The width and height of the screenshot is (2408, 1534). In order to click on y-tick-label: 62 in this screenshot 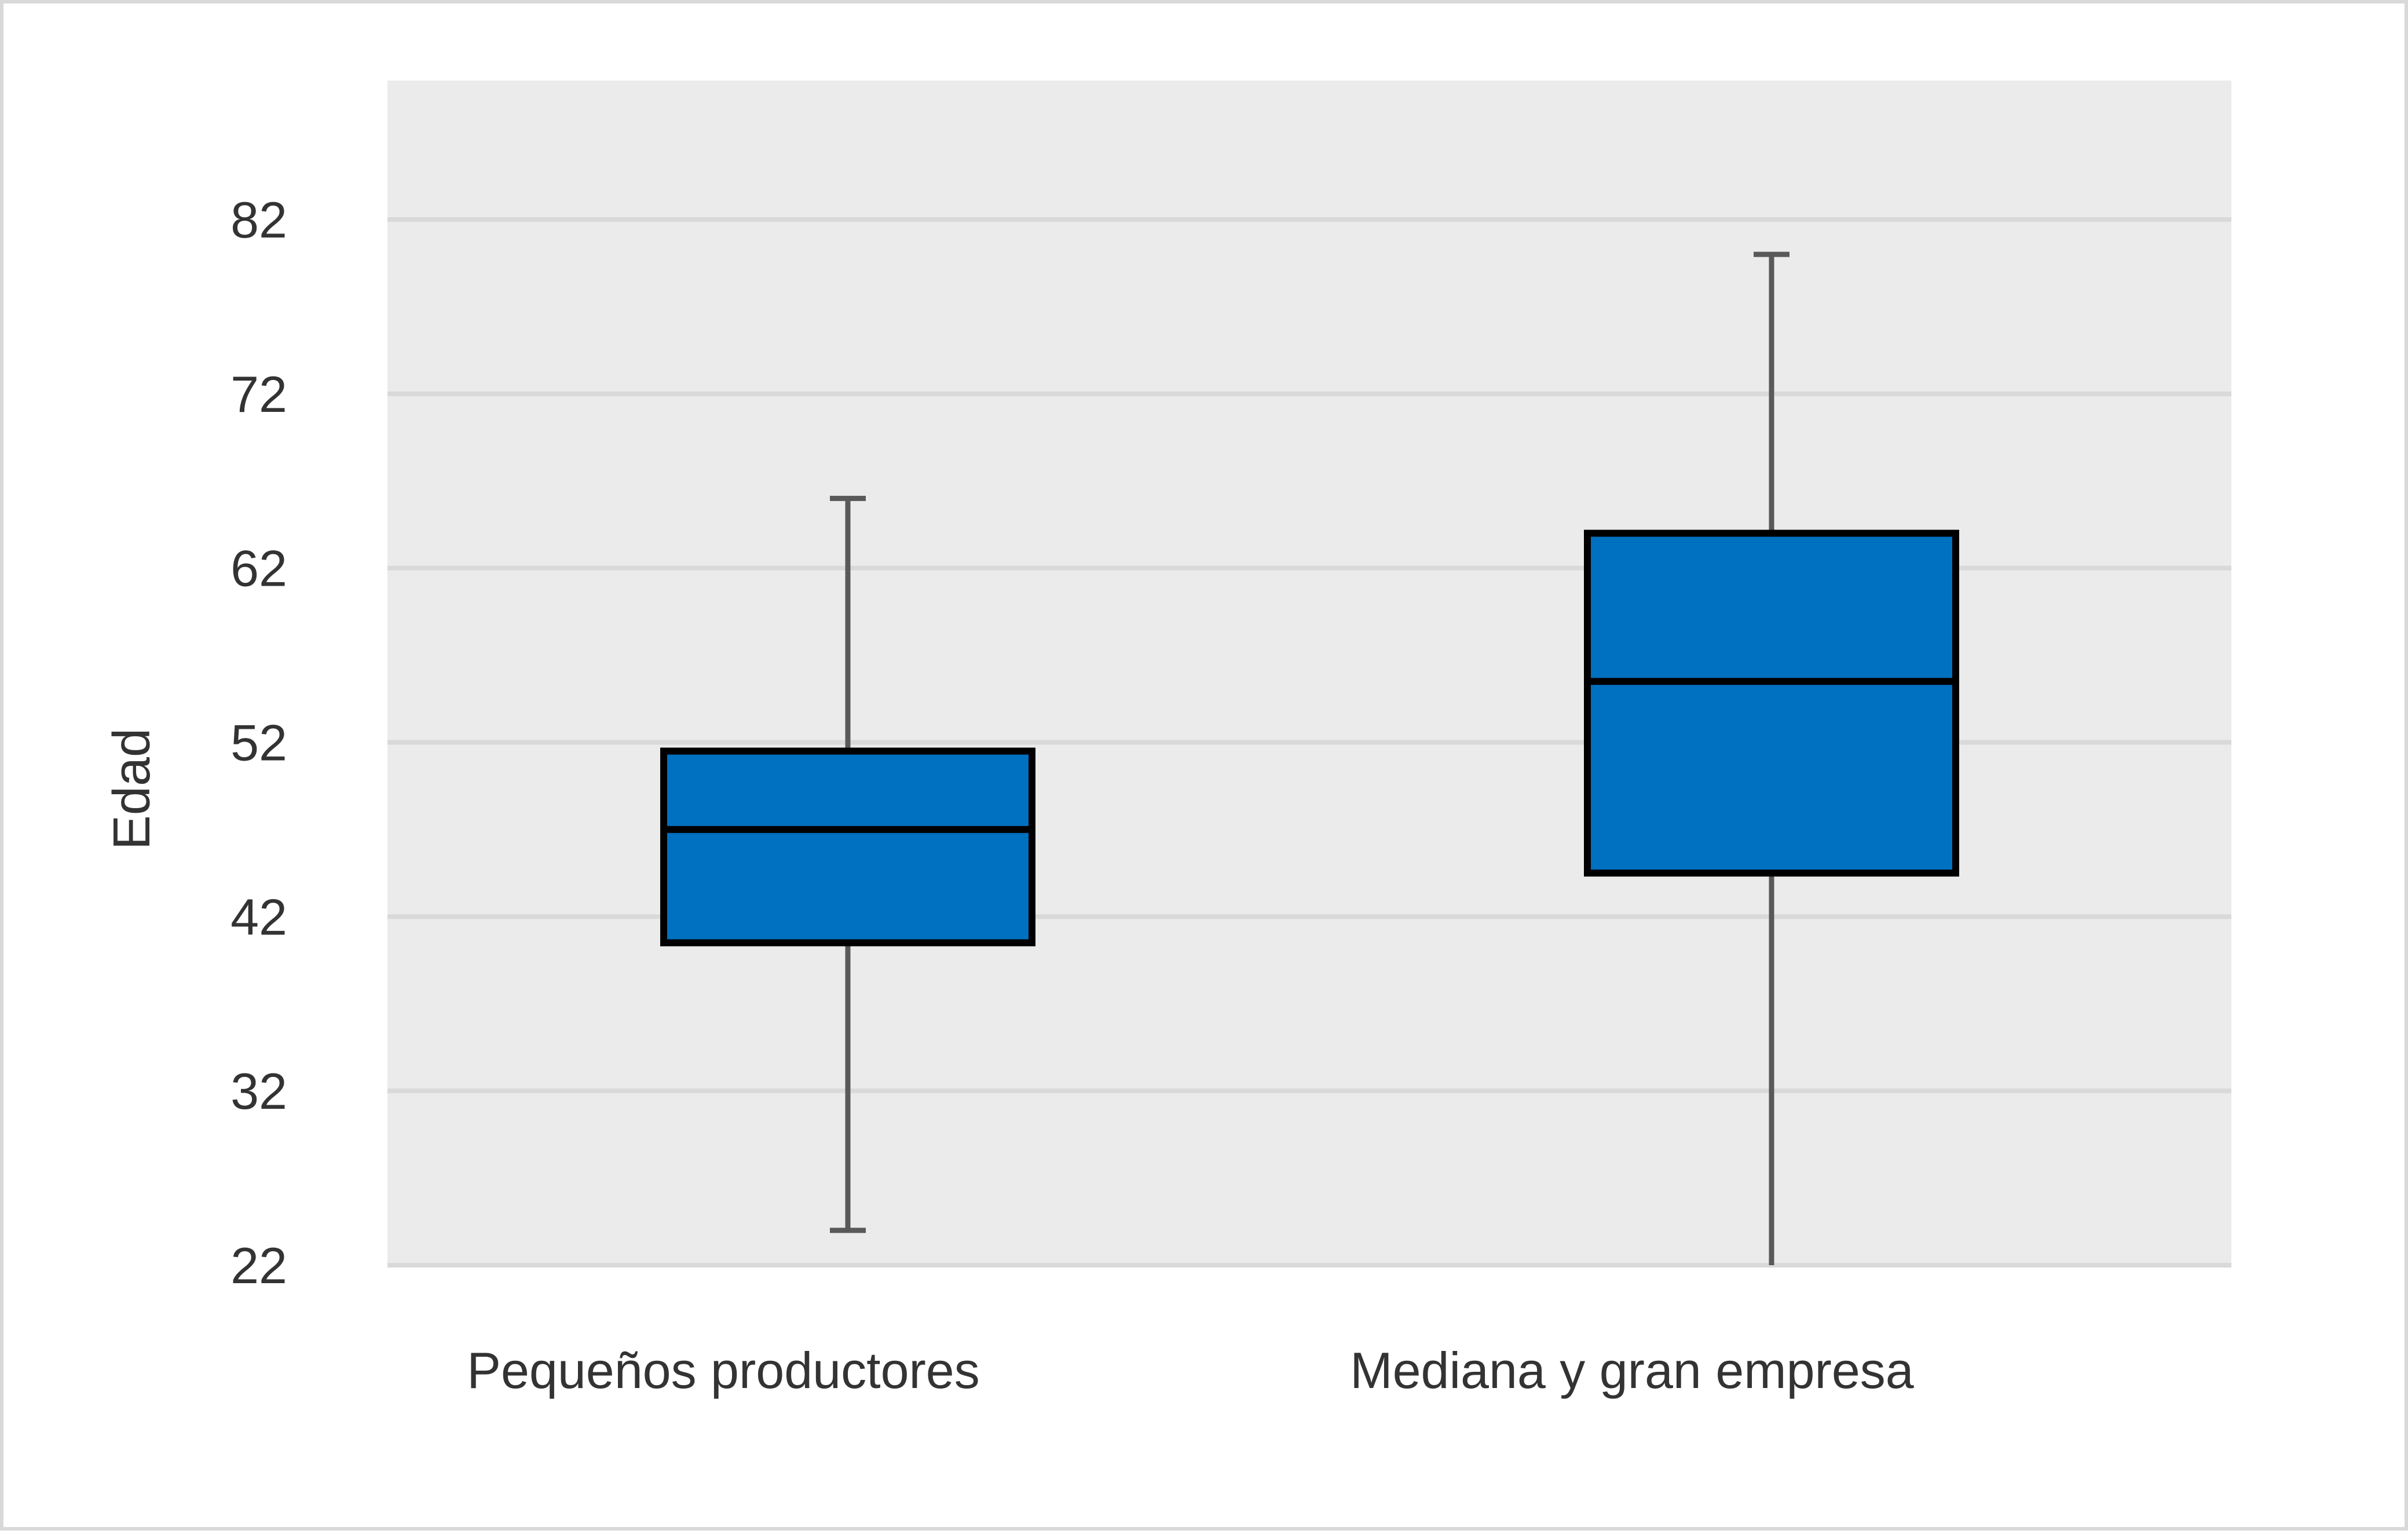, I will do `click(258, 568)`.